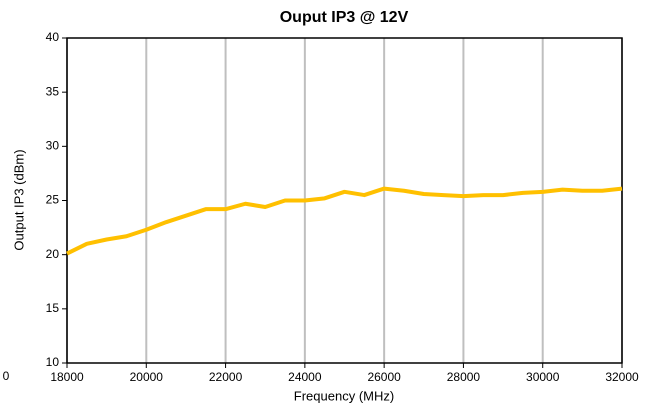 The height and width of the screenshot is (411, 653). What do you see at coordinates (53, 91) in the screenshot?
I see `y-tick-label: 35` at bounding box center [53, 91].